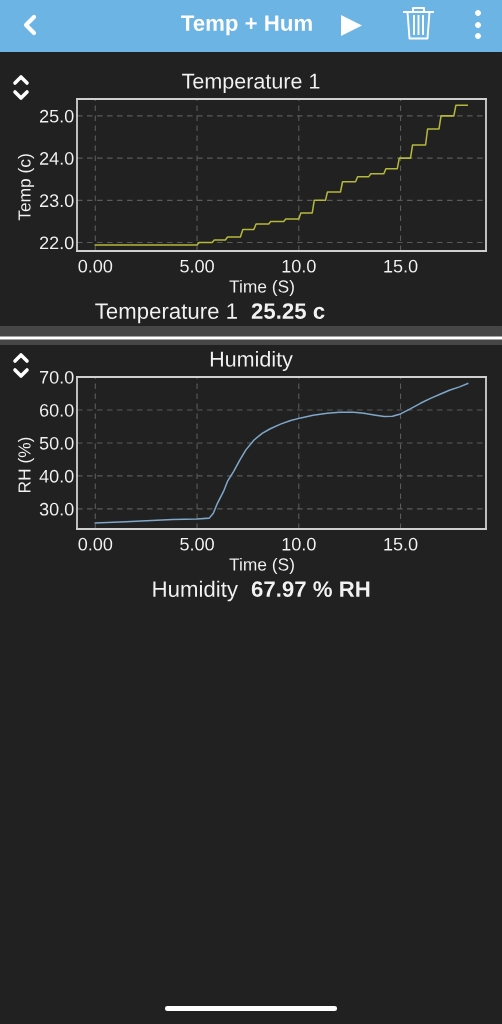 Image resolution: width=502 pixels, height=1024 pixels. What do you see at coordinates (56, 243) in the screenshot?
I see `y-tick-label: 22.0` at bounding box center [56, 243].